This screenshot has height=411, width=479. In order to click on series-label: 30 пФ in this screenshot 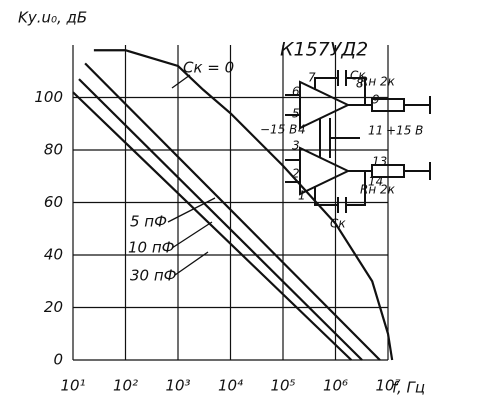, I will do `click(153, 276)`.